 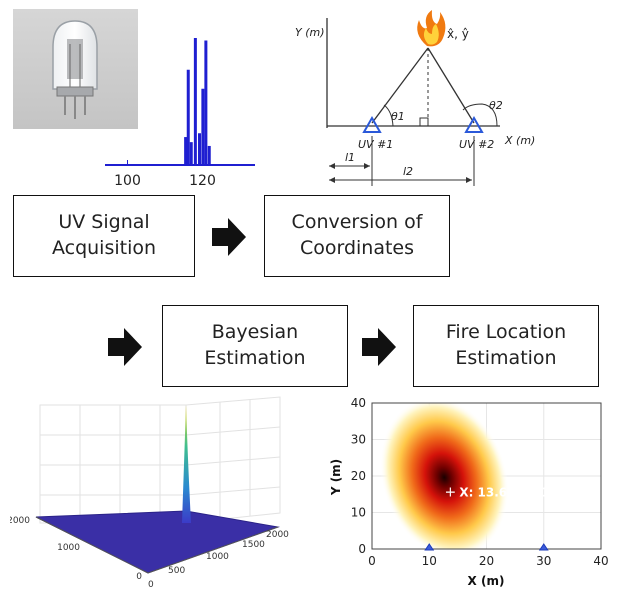 What do you see at coordinates (458, 34) in the screenshot?
I see `target-label: x̂, ŷ` at bounding box center [458, 34].